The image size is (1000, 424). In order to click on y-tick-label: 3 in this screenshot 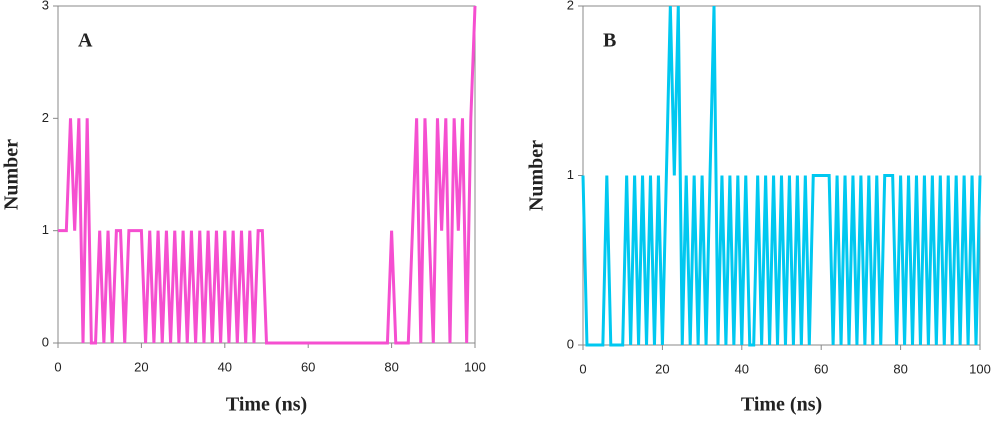, I will do `click(45, 6)`.